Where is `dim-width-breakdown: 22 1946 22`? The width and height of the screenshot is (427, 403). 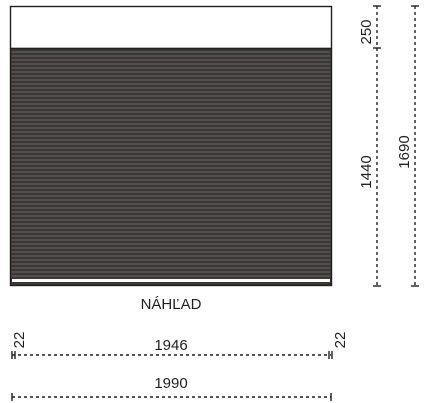 dim-width-breakdown: 22 1946 22 is located at coordinates (180, 345).